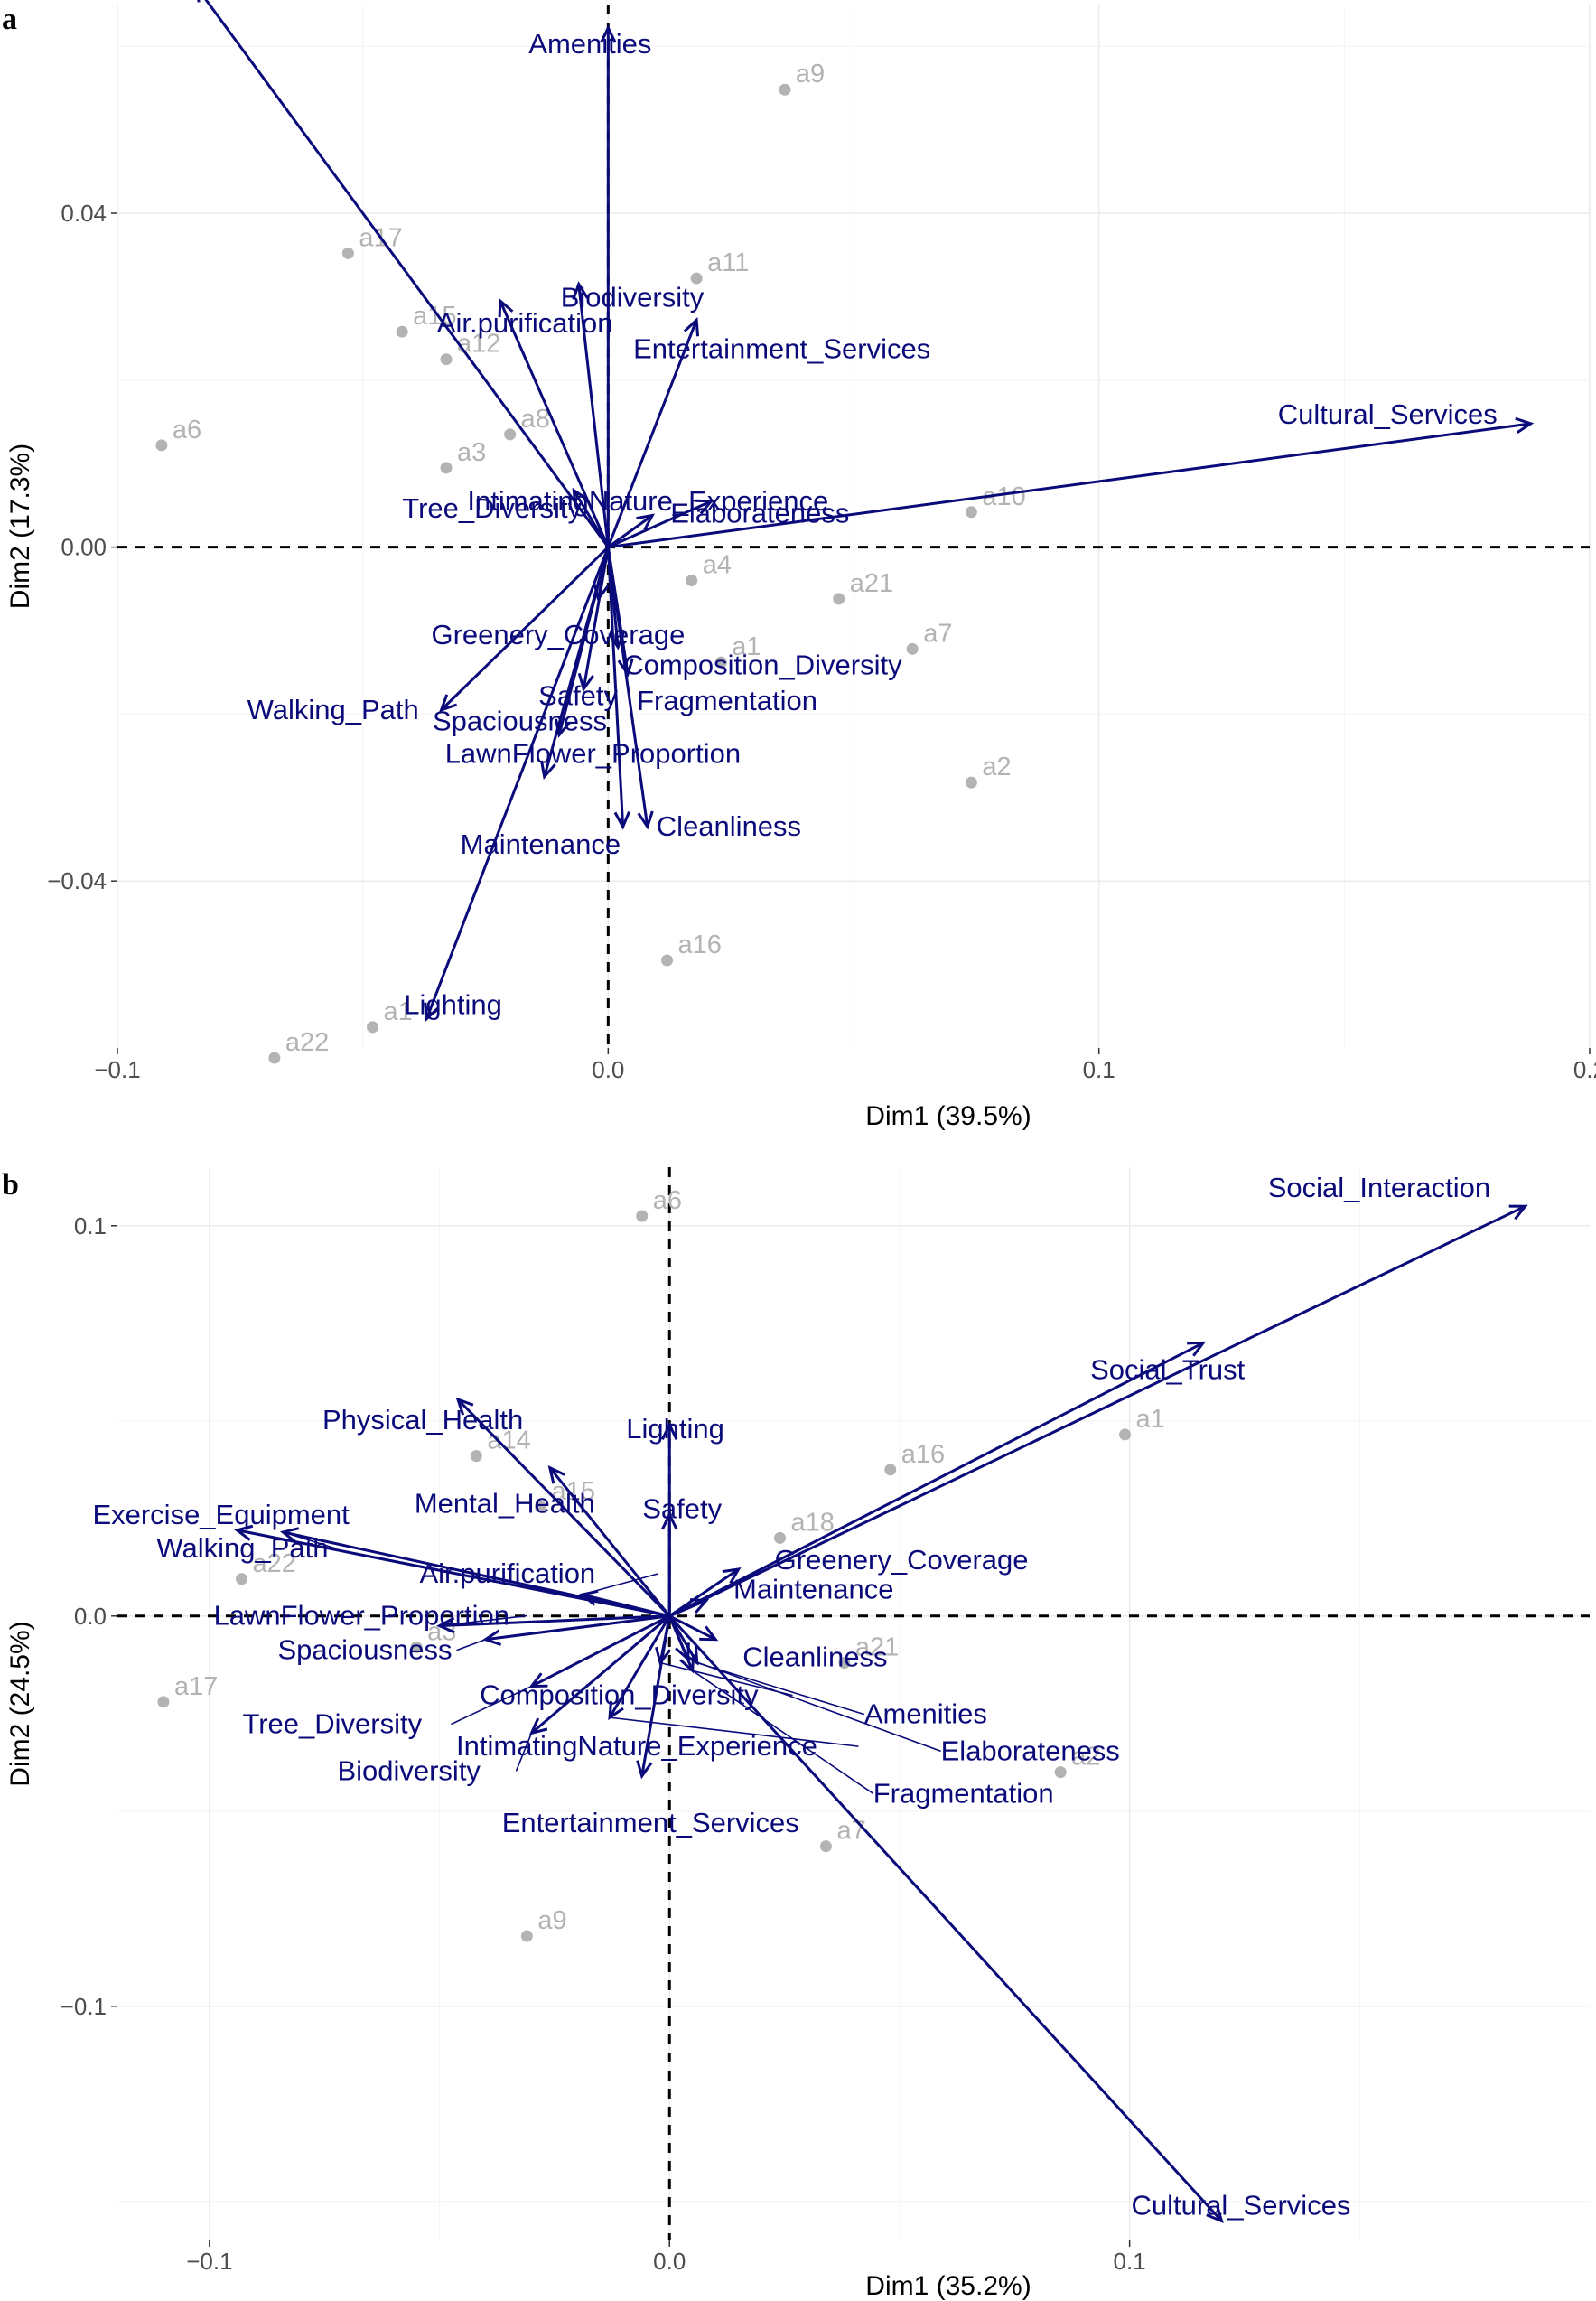 The height and width of the screenshot is (2301, 1596). I want to click on variable-label-biodiversity: Biodiversity, so click(633, 297).